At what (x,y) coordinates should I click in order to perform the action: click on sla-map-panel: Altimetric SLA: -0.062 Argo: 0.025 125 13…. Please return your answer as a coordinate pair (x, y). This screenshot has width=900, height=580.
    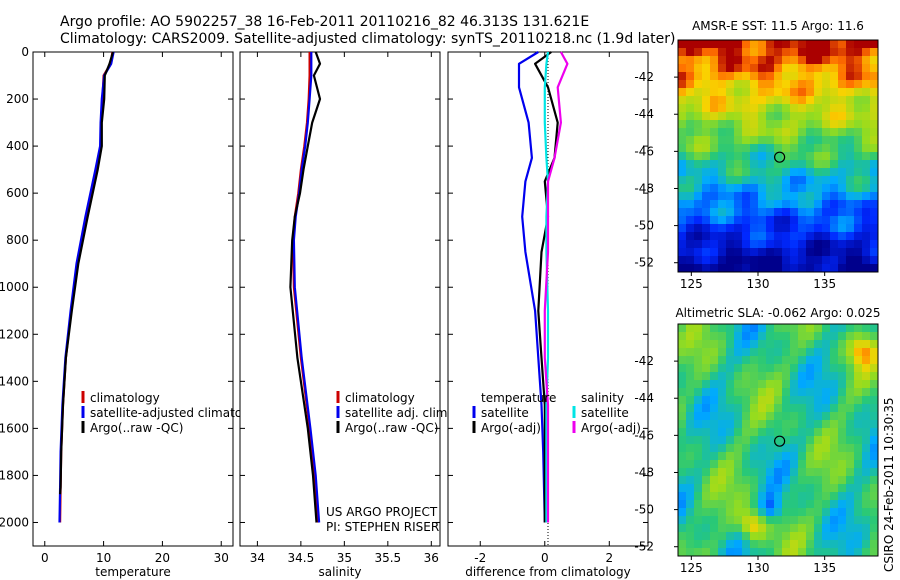
    Looking at the image, I should click on (757, 440).